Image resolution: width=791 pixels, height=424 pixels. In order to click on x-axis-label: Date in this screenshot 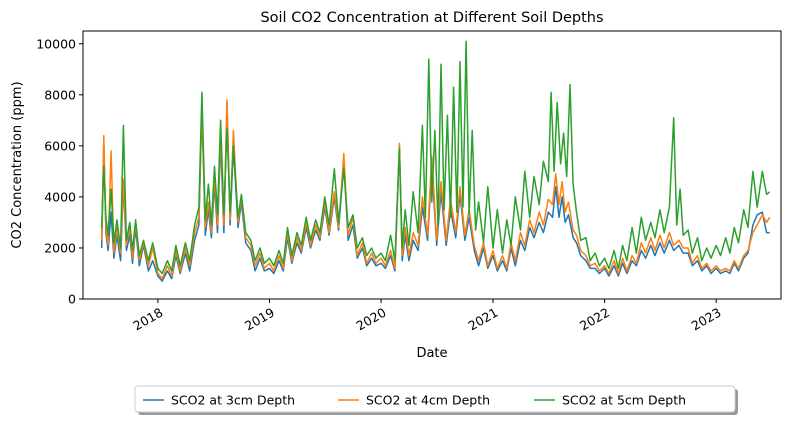, I will do `click(431, 353)`.